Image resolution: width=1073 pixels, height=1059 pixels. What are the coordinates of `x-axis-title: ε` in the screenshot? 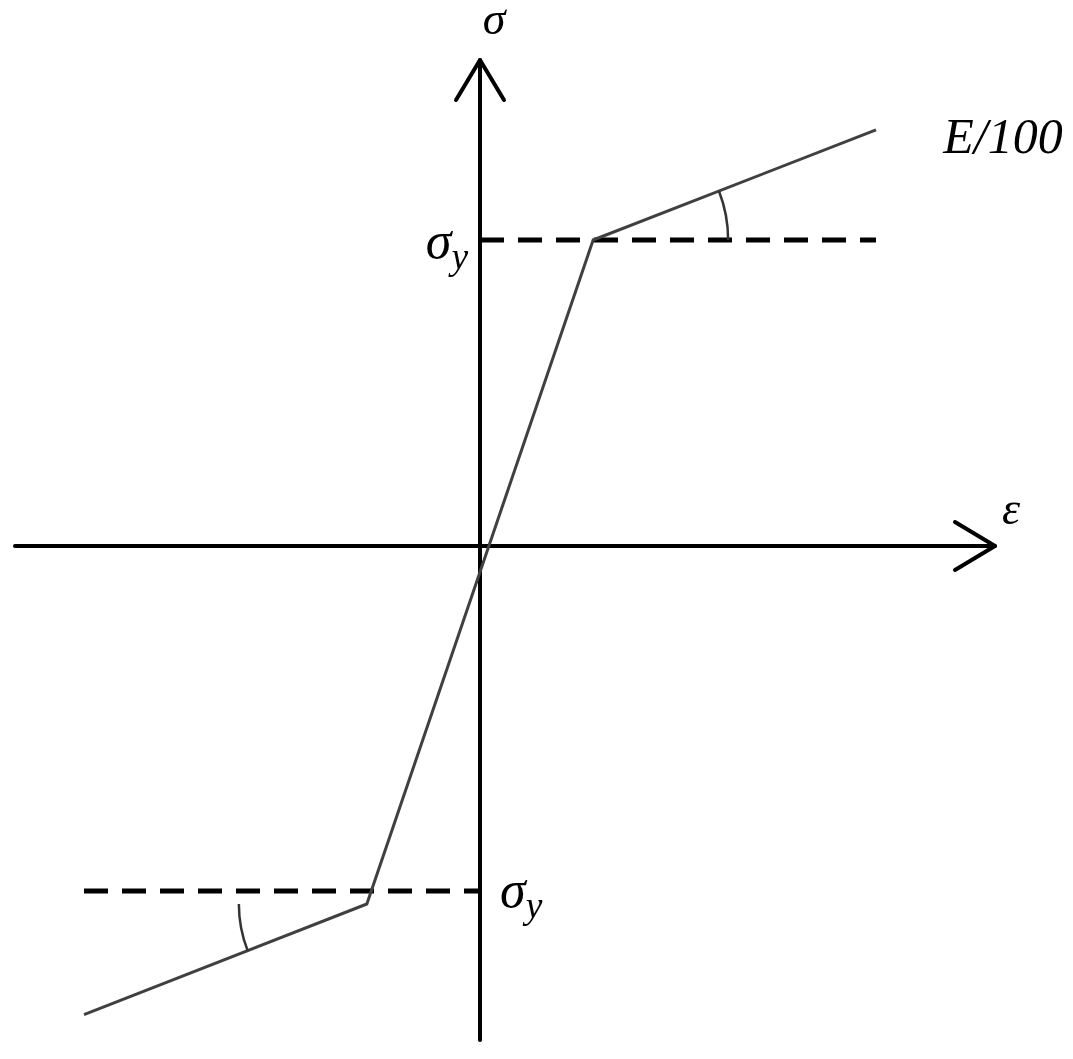 It's located at (1011, 509).